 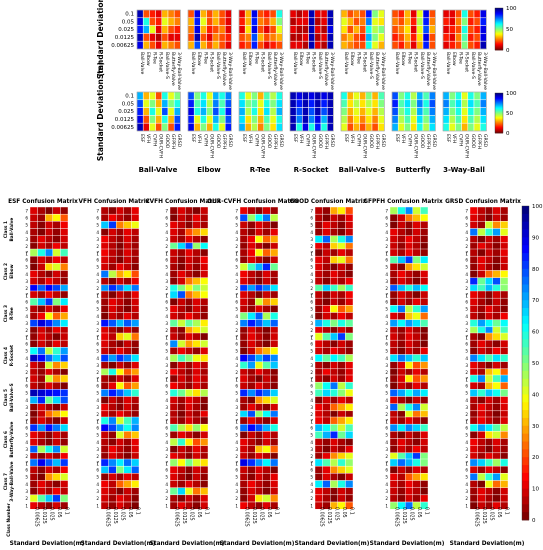 I want to click on noise-tick: 0.0125, so click(x=484, y=515).